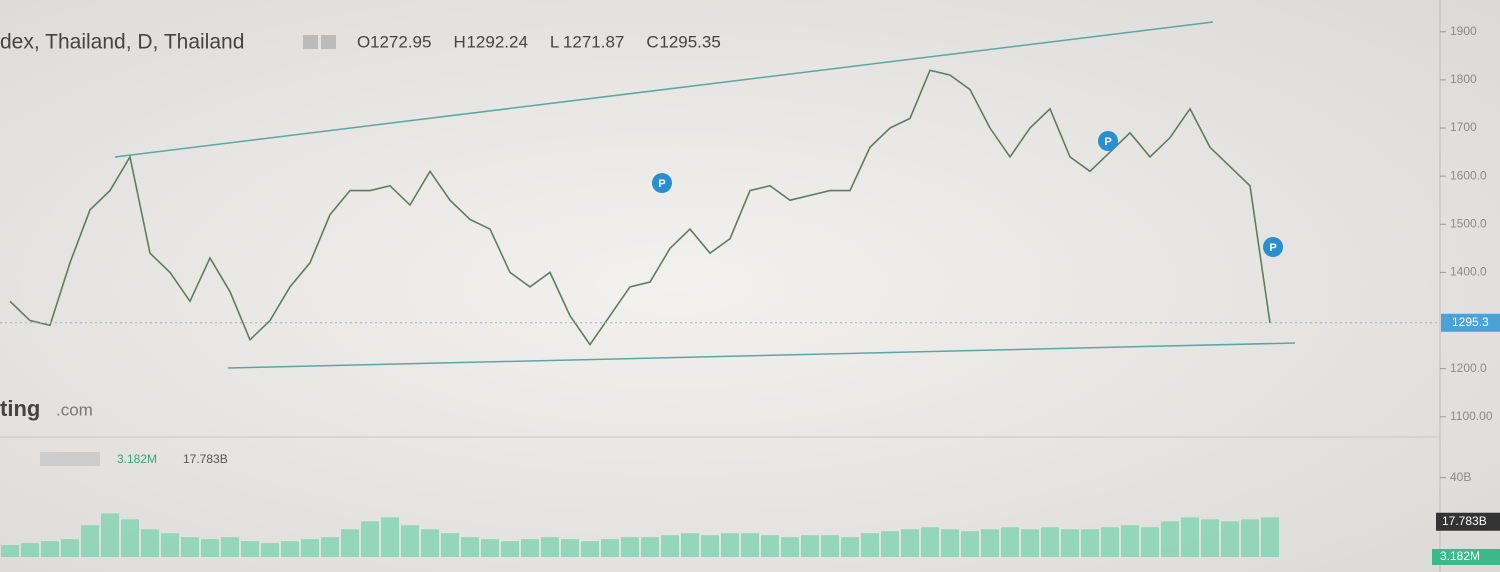 Image resolution: width=1500 pixels, height=572 pixels. I want to click on volume-legend: 3.182M, so click(137, 459).